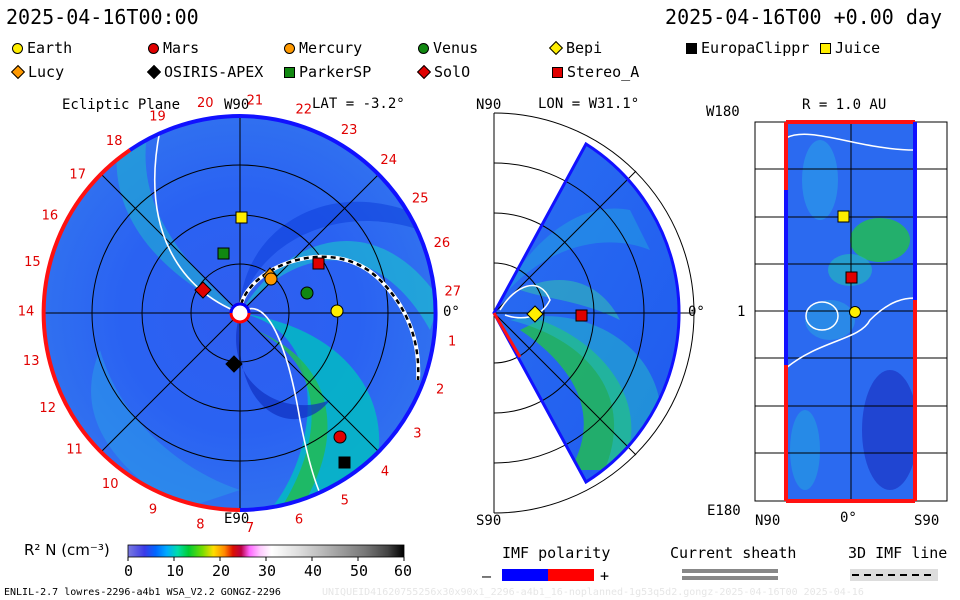 This screenshot has height=600, width=960. What do you see at coordinates (359, 571) in the screenshot?
I see `colorbar-tick-50: 50` at bounding box center [359, 571].